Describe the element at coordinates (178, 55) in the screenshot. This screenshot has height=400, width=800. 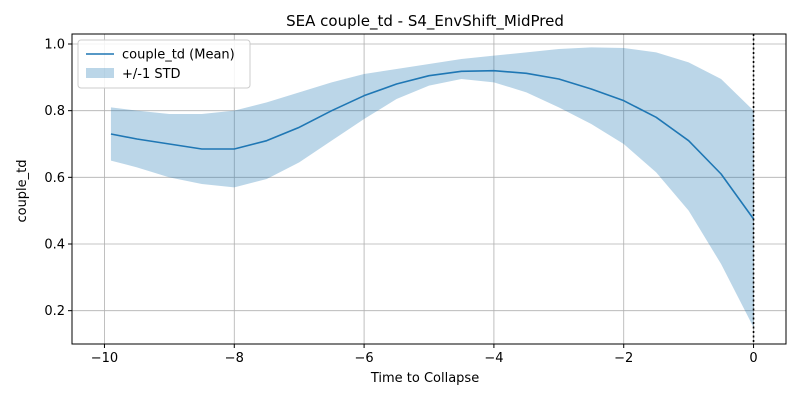
I see `legend-mean-label: couple_td (Mean)` at that location.